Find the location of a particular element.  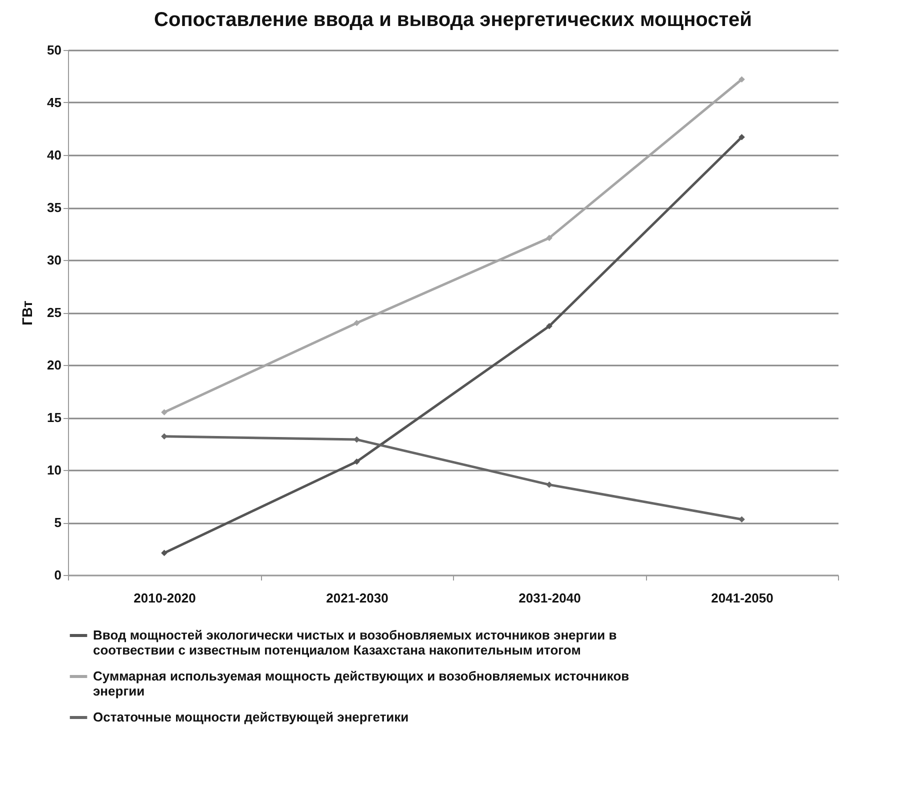

y-tick-label: 25 is located at coordinates (54, 312).